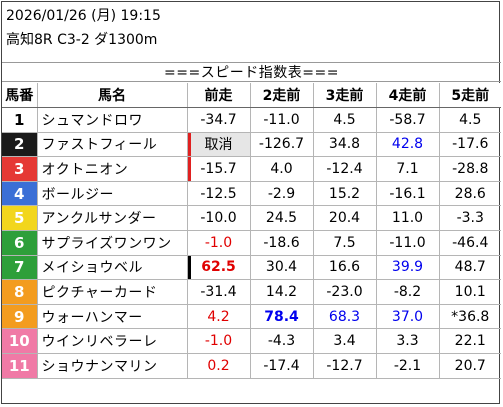  What do you see at coordinates (218, 268) in the screenshot?
I see `index-race1: 62.5` at bounding box center [218, 268].